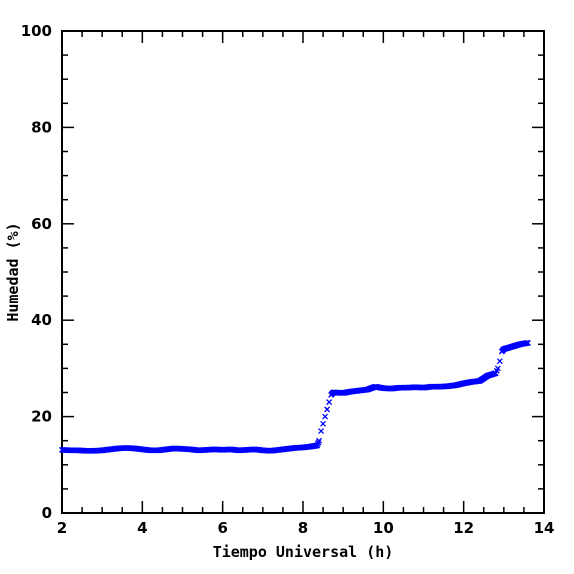  What do you see at coordinates (463, 528) in the screenshot?
I see `x-tick-label: 12` at bounding box center [463, 528].